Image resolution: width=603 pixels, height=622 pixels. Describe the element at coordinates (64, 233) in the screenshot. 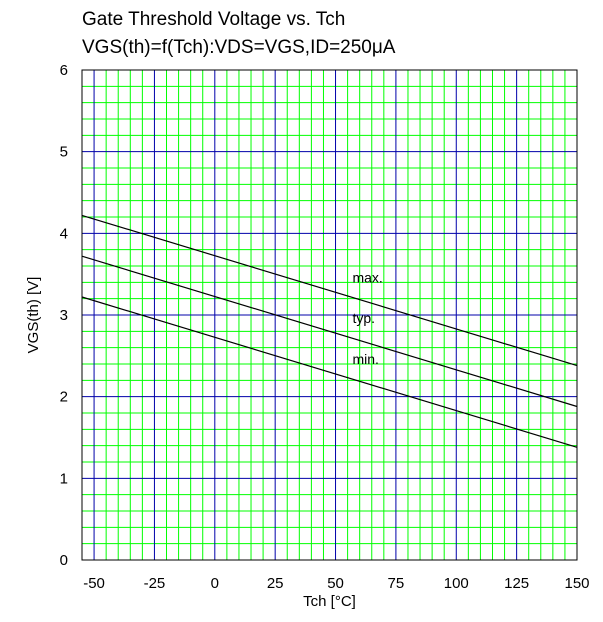

I see `y-tick-label: 4` at that location.